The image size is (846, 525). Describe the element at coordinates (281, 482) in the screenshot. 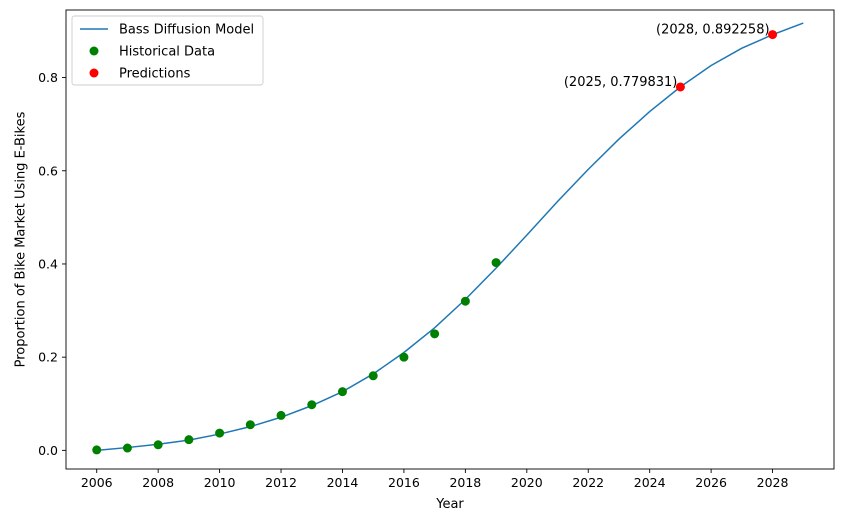

I see `x-tick-label: 2012` at that location.